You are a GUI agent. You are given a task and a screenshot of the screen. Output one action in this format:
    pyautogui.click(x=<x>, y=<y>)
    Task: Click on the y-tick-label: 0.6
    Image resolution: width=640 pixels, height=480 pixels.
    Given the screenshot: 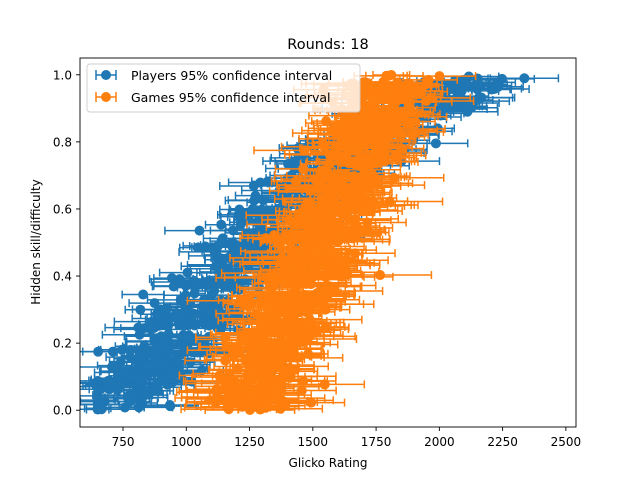 What is the action you would take?
    pyautogui.click(x=62, y=209)
    